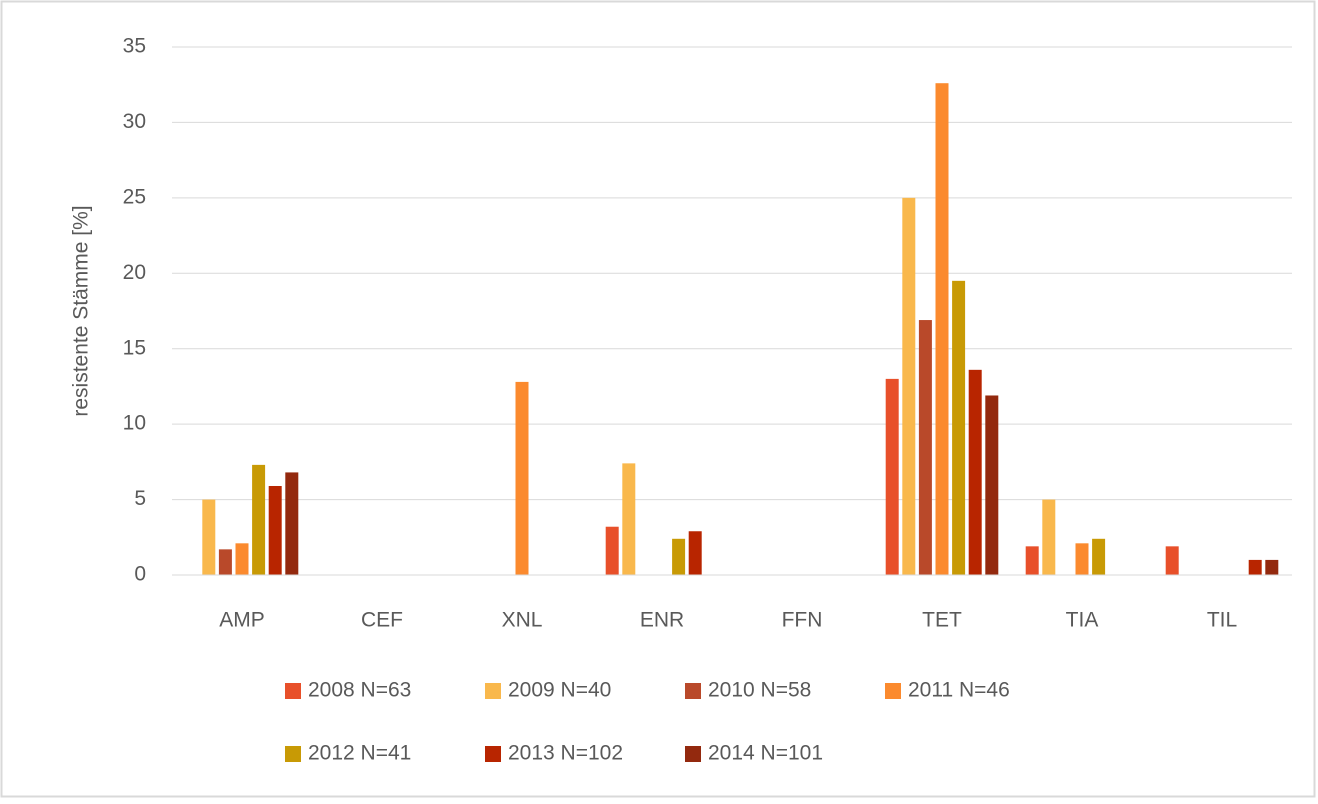 Image resolution: width=1318 pixels, height=804 pixels. What do you see at coordinates (134, 272) in the screenshot?
I see `y-tick-label: 20` at bounding box center [134, 272].